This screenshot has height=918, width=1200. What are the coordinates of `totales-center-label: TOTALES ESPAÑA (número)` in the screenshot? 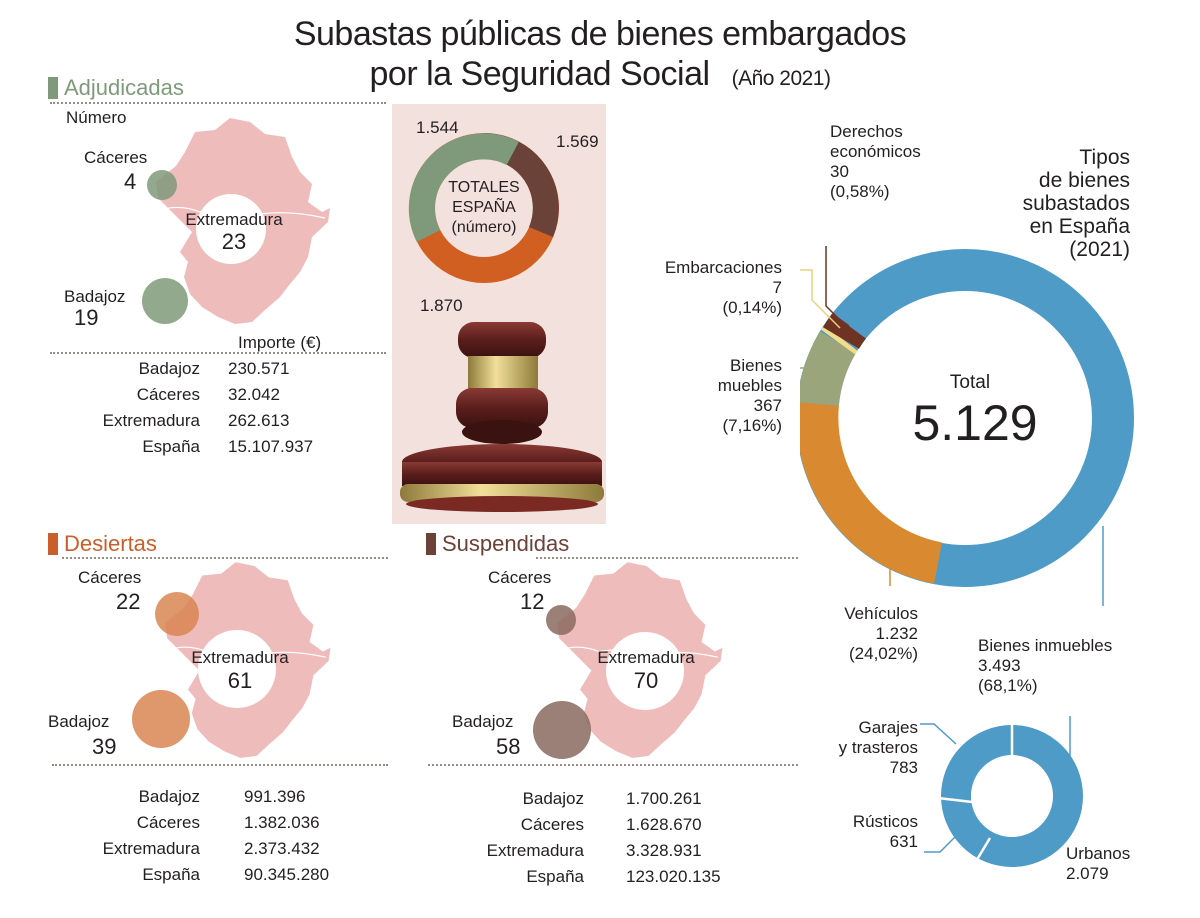 It's located at (484, 208).